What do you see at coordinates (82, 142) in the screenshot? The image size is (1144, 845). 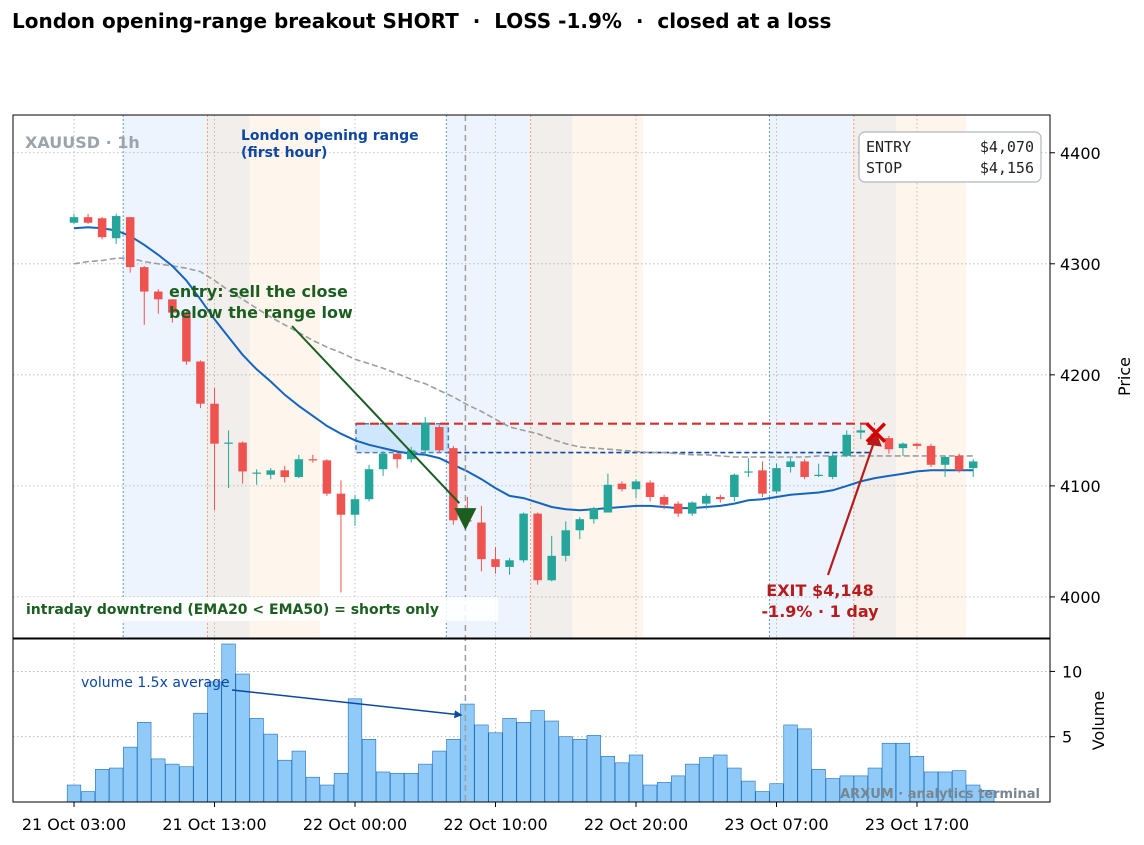 I see `symbol-label: XAUUSD · 1h` at bounding box center [82, 142].